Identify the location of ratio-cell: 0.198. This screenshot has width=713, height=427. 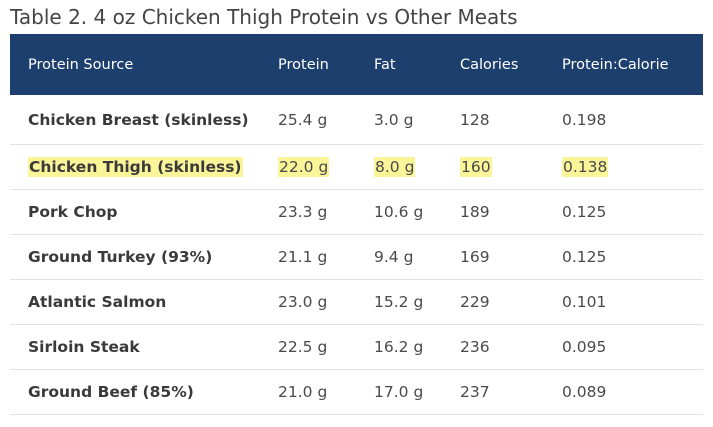
(632, 120).